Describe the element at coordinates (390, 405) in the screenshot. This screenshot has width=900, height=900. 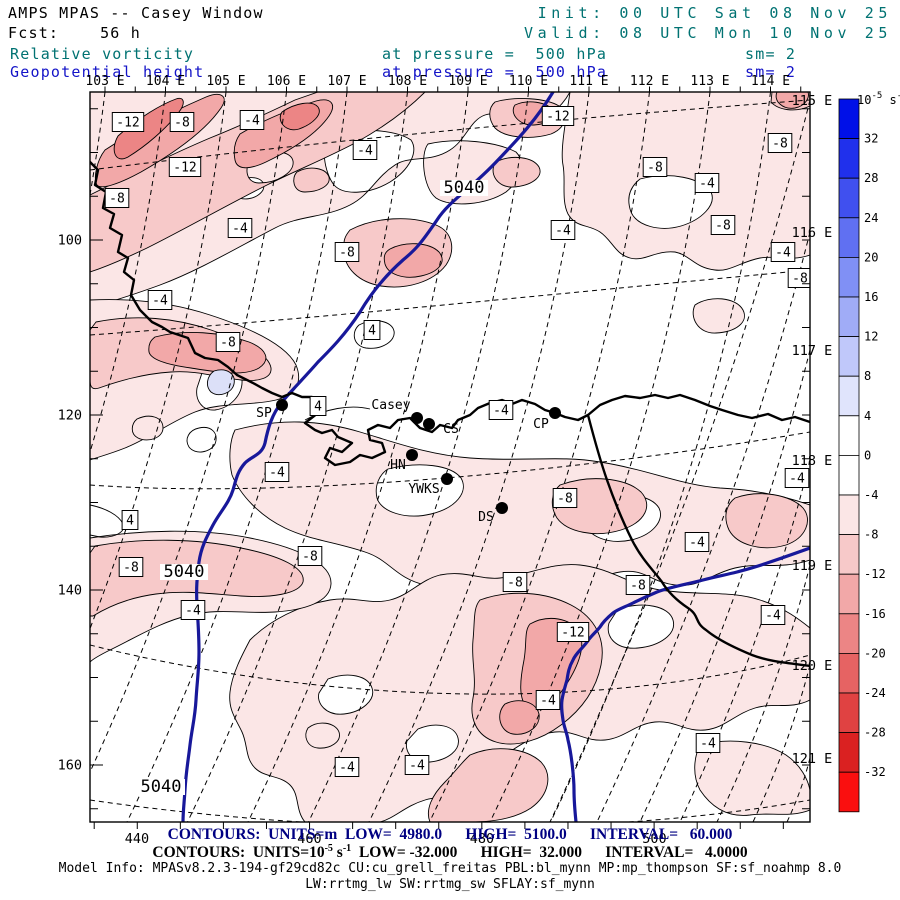
I see `station-label: Casey` at that location.